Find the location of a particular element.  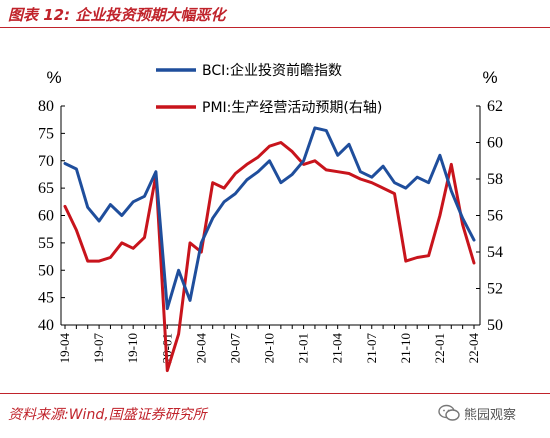

chart-legend: BCI:企业投资前瞻指数 PMI:生产经营活动预期(右轴) is located at coordinates (269, 89).